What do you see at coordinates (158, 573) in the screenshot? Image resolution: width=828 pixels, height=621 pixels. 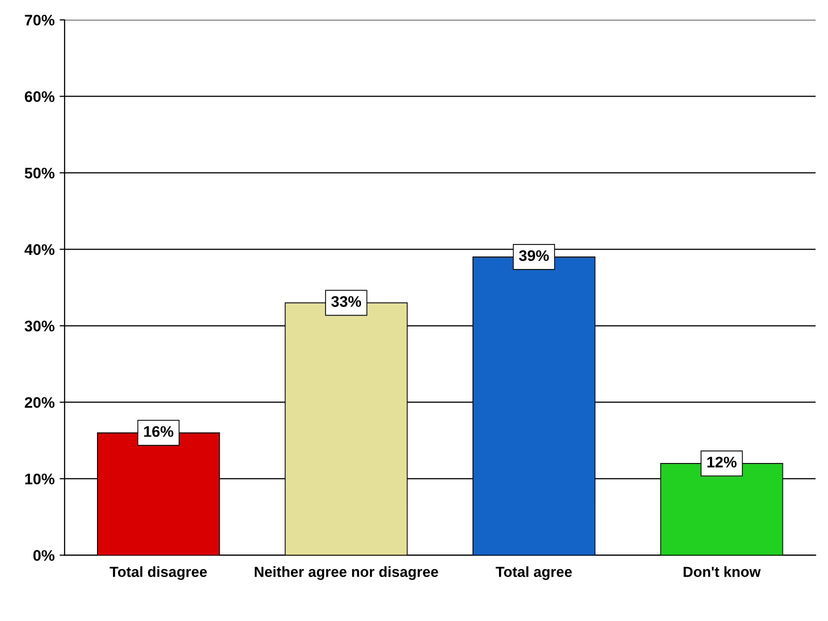 I see `x-tick-label: Total disagree` at bounding box center [158, 573].